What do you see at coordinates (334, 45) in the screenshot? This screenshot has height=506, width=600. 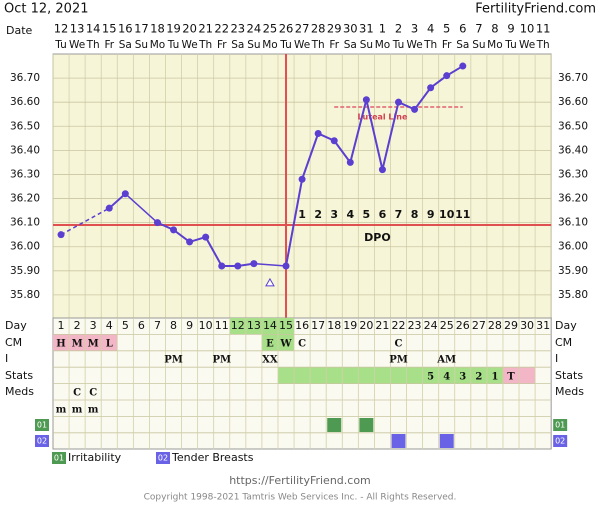 I see `weekday-label: Fr` at bounding box center [334, 45].